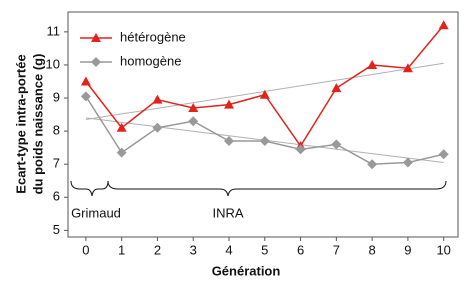 The width and height of the screenshot is (474, 300). I want to click on legend-label: homogène, so click(150, 60).